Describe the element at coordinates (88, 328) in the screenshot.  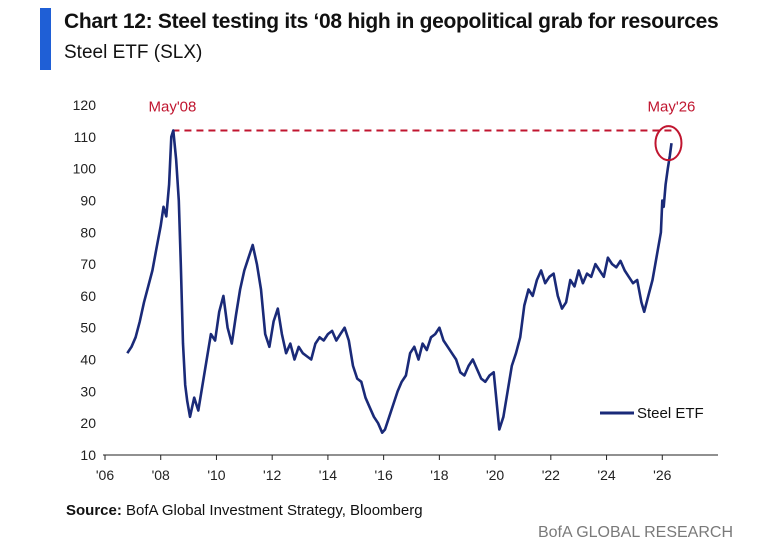
I see `y-tick-label: 50` at that location.